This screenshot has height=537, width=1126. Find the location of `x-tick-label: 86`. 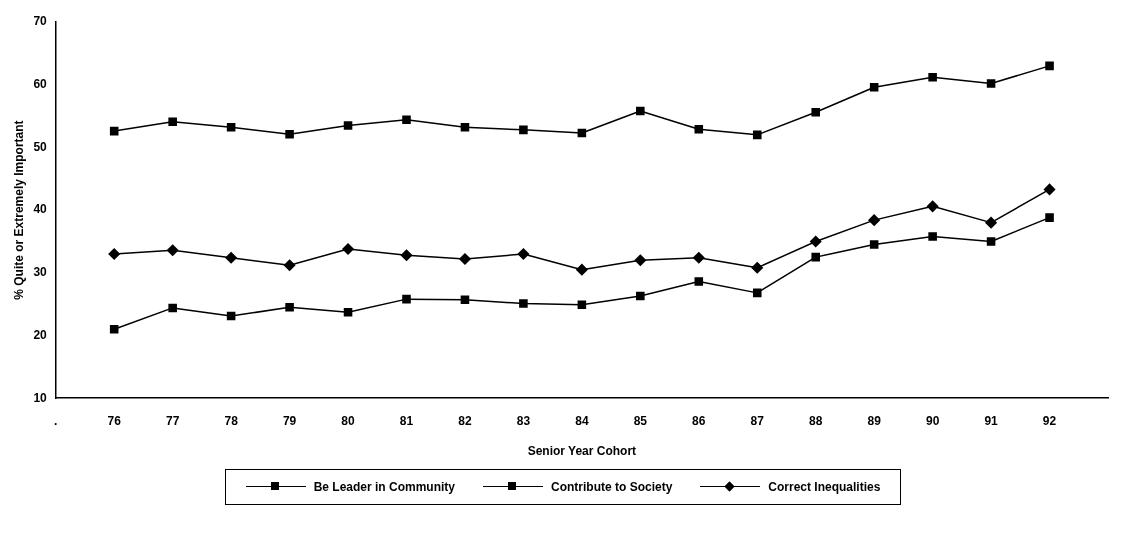

x-tick-label: 86 is located at coordinates (699, 420).